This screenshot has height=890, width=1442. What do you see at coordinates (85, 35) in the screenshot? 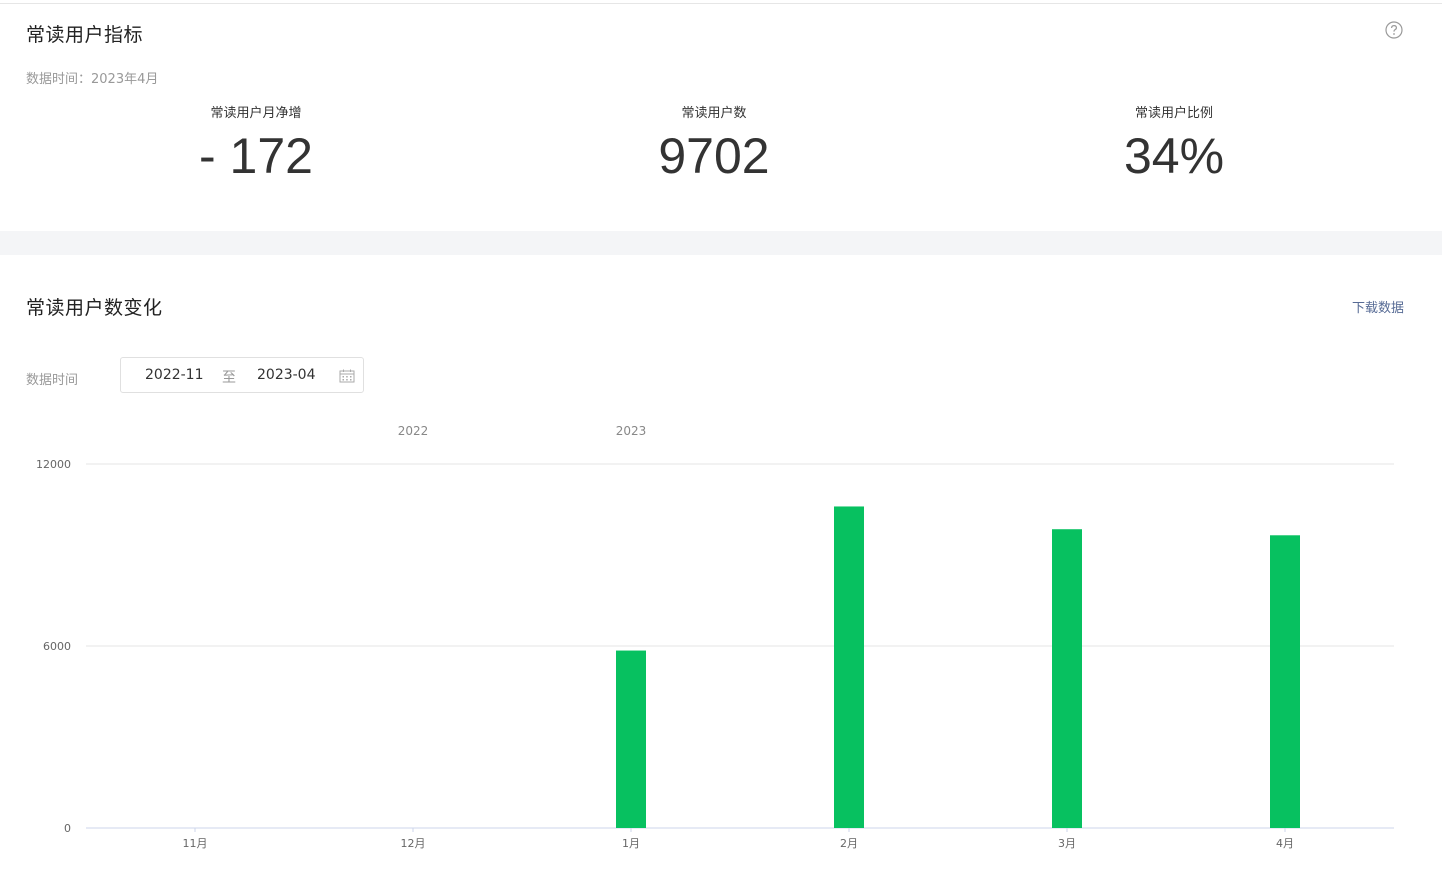
I see `metrics-section-title: 常读用户指标` at bounding box center [85, 35].